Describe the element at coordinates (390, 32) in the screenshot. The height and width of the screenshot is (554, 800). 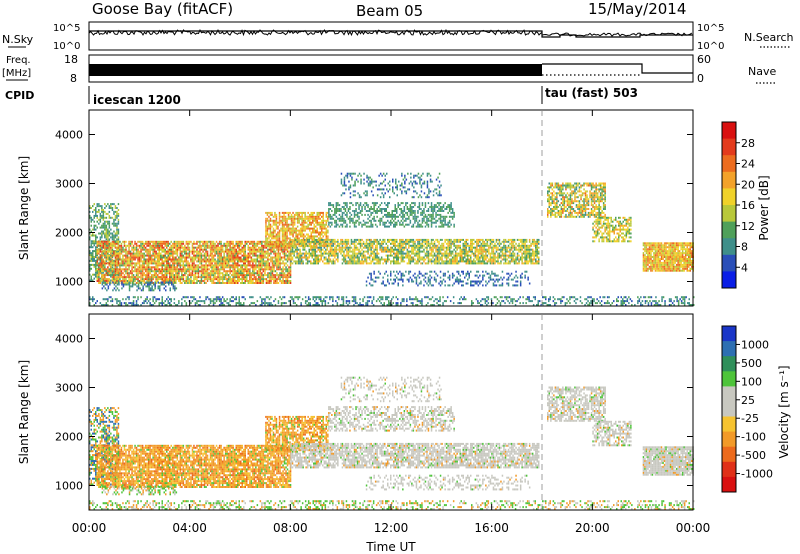
I see `nsky-trace` at that location.